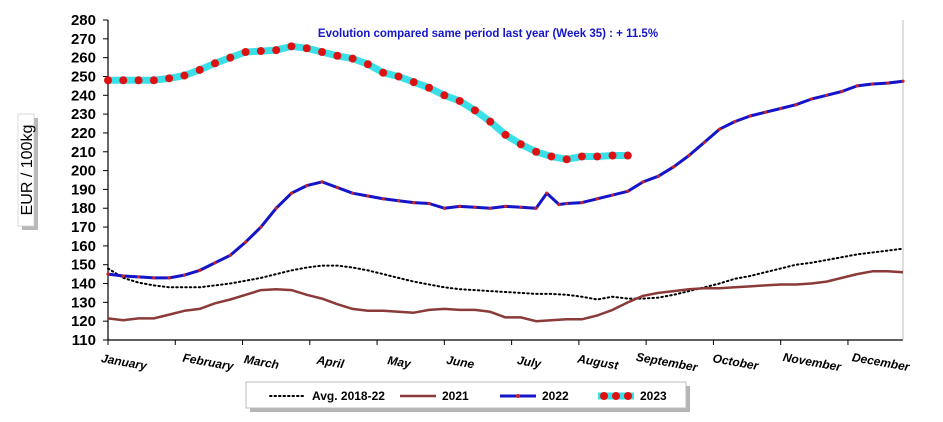  Describe the element at coordinates (653, 396) in the screenshot. I see `legend-label: 2023` at that location.